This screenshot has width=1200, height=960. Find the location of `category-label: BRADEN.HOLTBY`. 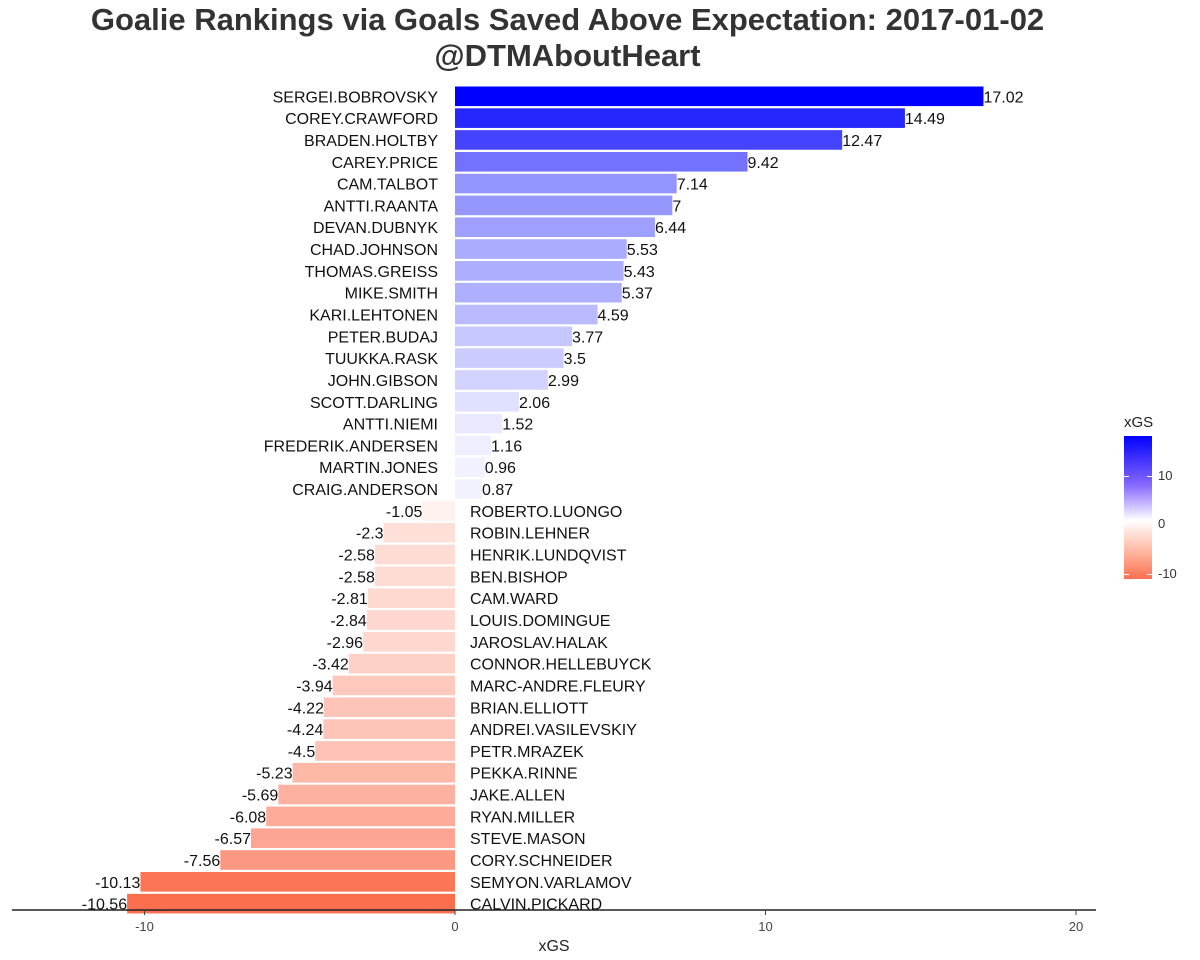

category-label: BRADEN.HOLTBY is located at coordinates (371, 141).